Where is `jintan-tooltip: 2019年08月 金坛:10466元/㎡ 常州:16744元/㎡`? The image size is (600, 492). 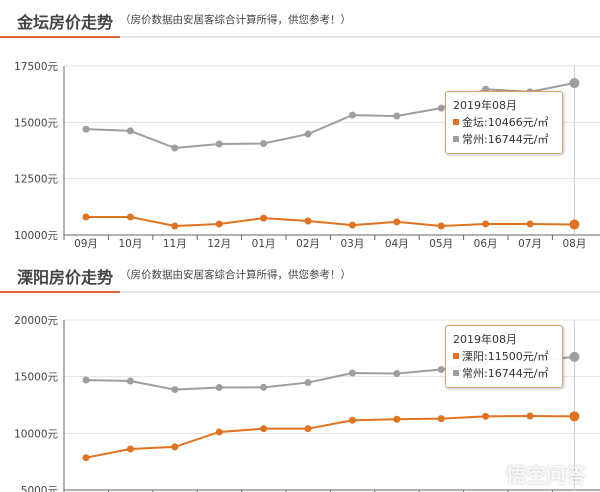 jintan-tooltip: 2019年08月 金坛:10466元/㎡ 常州:16744元/㎡ is located at coordinates (504, 122).